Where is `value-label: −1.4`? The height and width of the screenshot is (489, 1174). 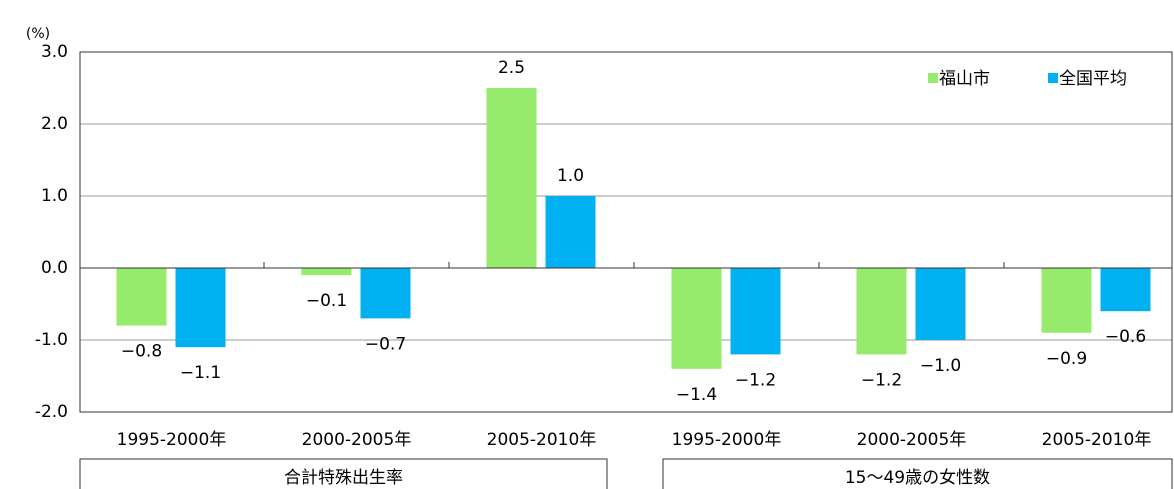 value-label: −1.4 is located at coordinates (696, 395).